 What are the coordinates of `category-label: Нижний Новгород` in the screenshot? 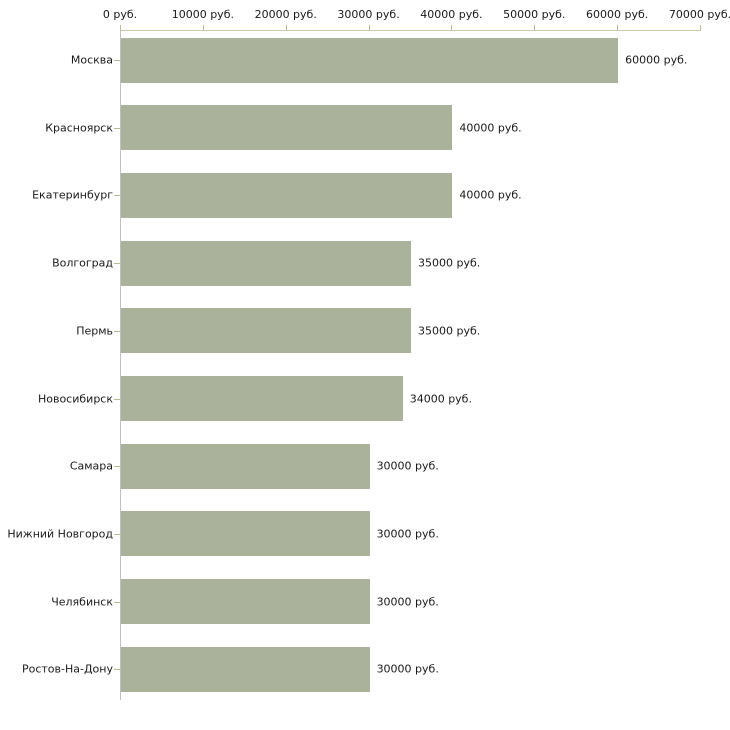 It's located at (60, 534).